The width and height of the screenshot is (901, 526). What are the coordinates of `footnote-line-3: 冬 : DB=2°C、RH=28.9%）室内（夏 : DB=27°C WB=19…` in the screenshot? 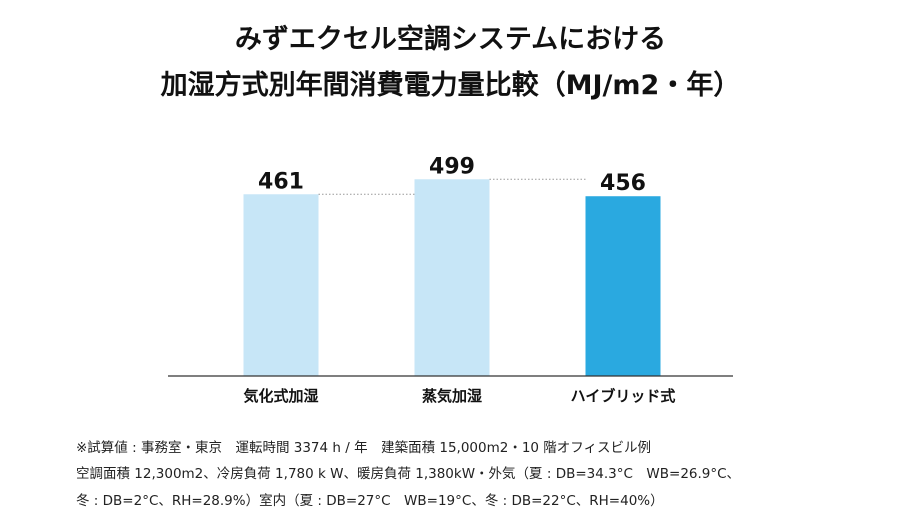 It's located at (370, 501).